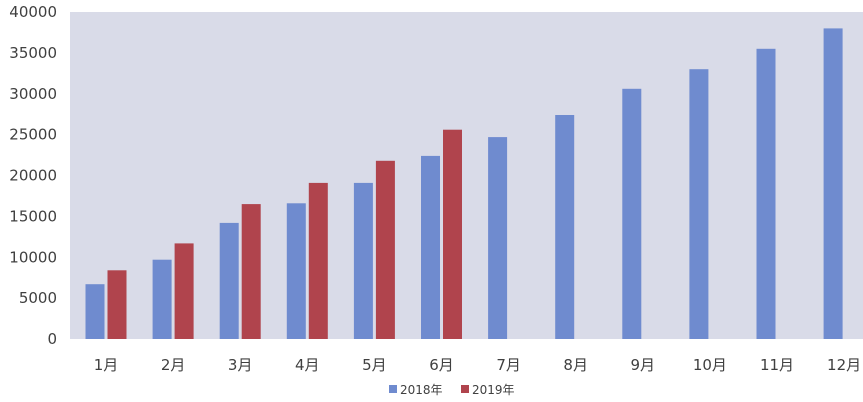 The height and width of the screenshot is (402, 863). What do you see at coordinates (844, 365) in the screenshot?
I see `x-tick-label: 12月` at bounding box center [844, 365].